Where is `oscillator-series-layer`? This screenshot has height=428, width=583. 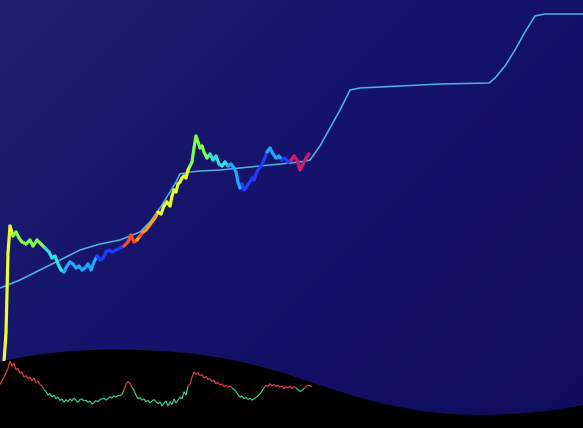
oscillator-series-layer is located at coordinates (156, 383).